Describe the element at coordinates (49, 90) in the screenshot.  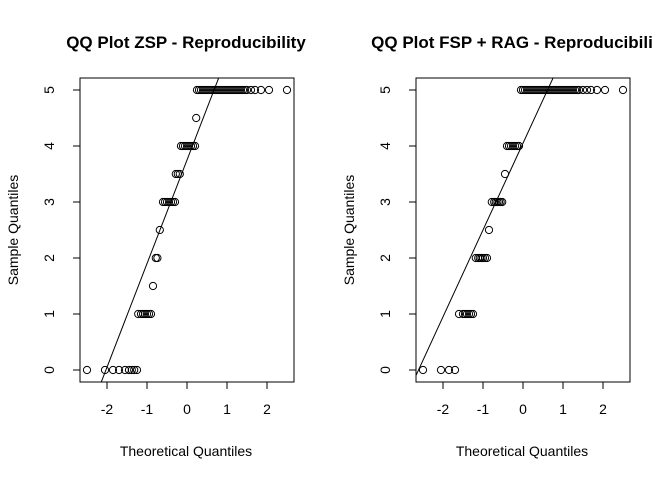
I see `y-tick-label: 5` at that location.